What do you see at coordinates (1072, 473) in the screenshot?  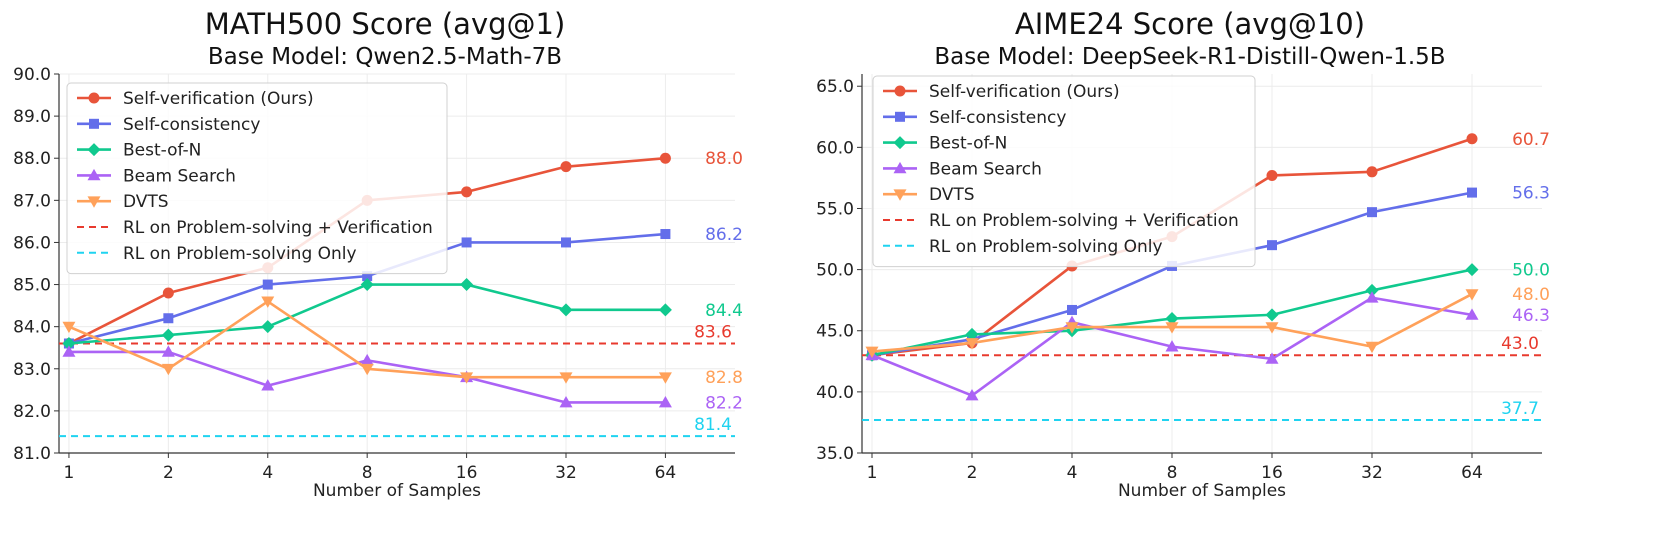 I see `x-tick-label: 4` at bounding box center [1072, 473].